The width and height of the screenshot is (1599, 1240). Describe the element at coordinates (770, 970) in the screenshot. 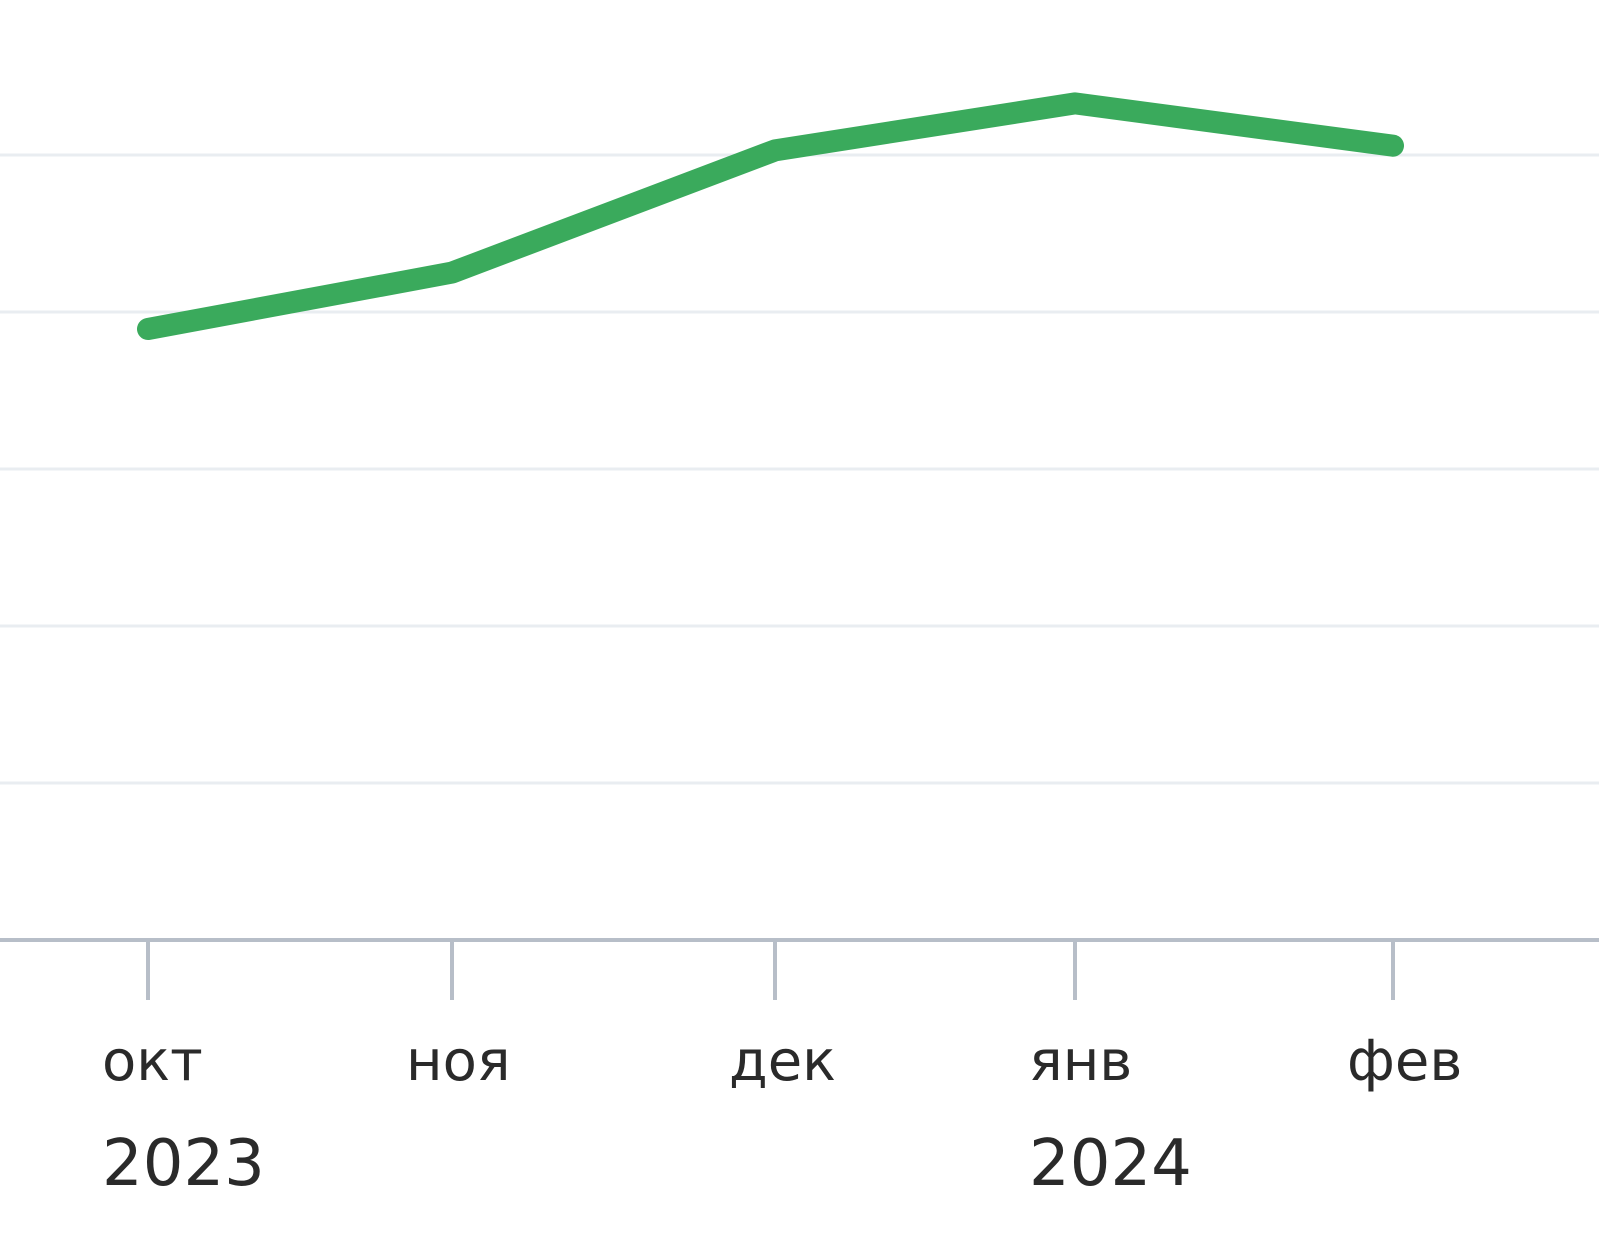

I see `x-axis-ticks` at that location.